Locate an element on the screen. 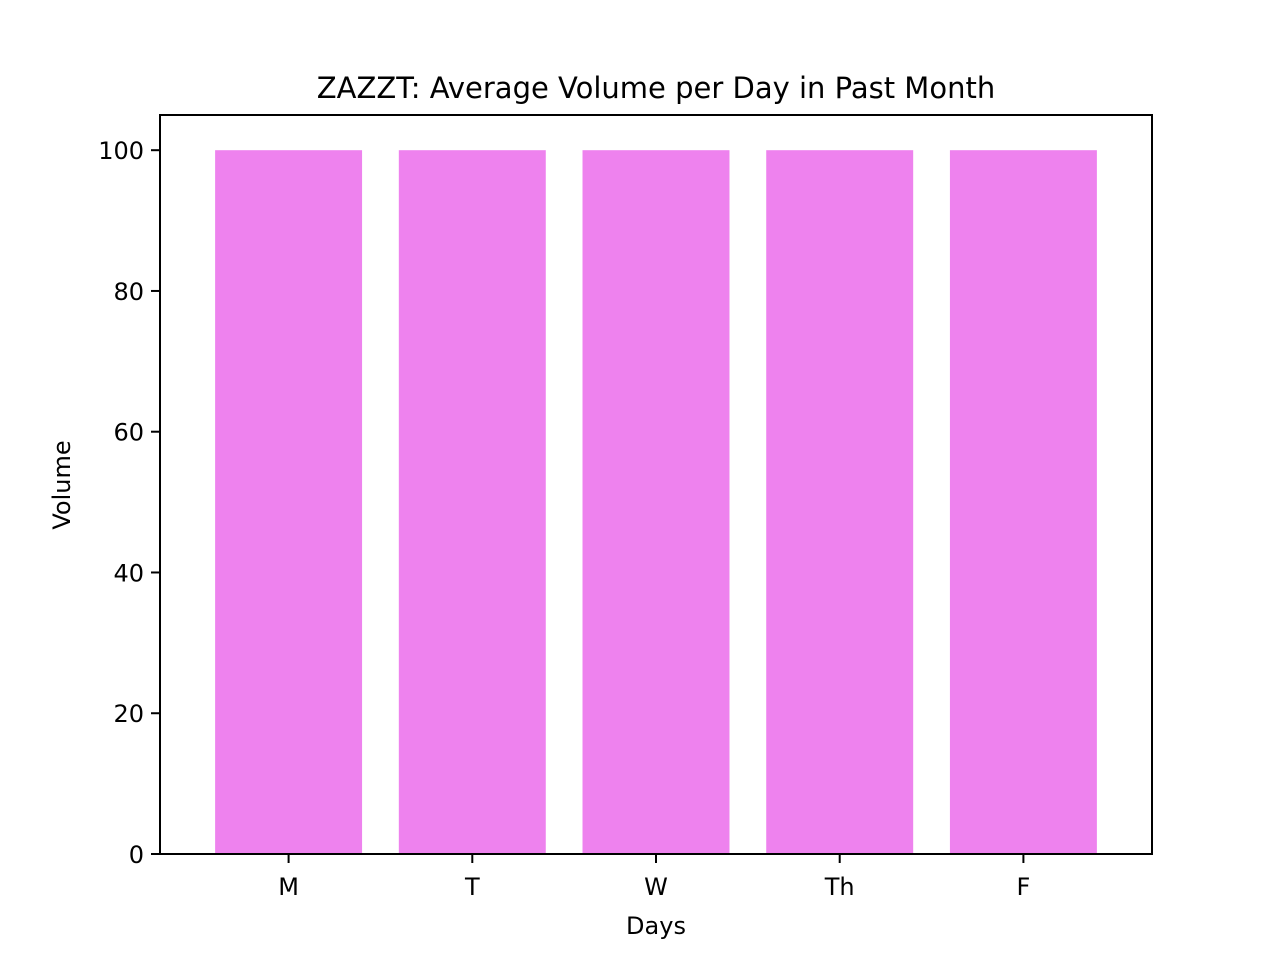 This screenshot has width=1280, height=960. x-tick-label: T is located at coordinates (472, 887).